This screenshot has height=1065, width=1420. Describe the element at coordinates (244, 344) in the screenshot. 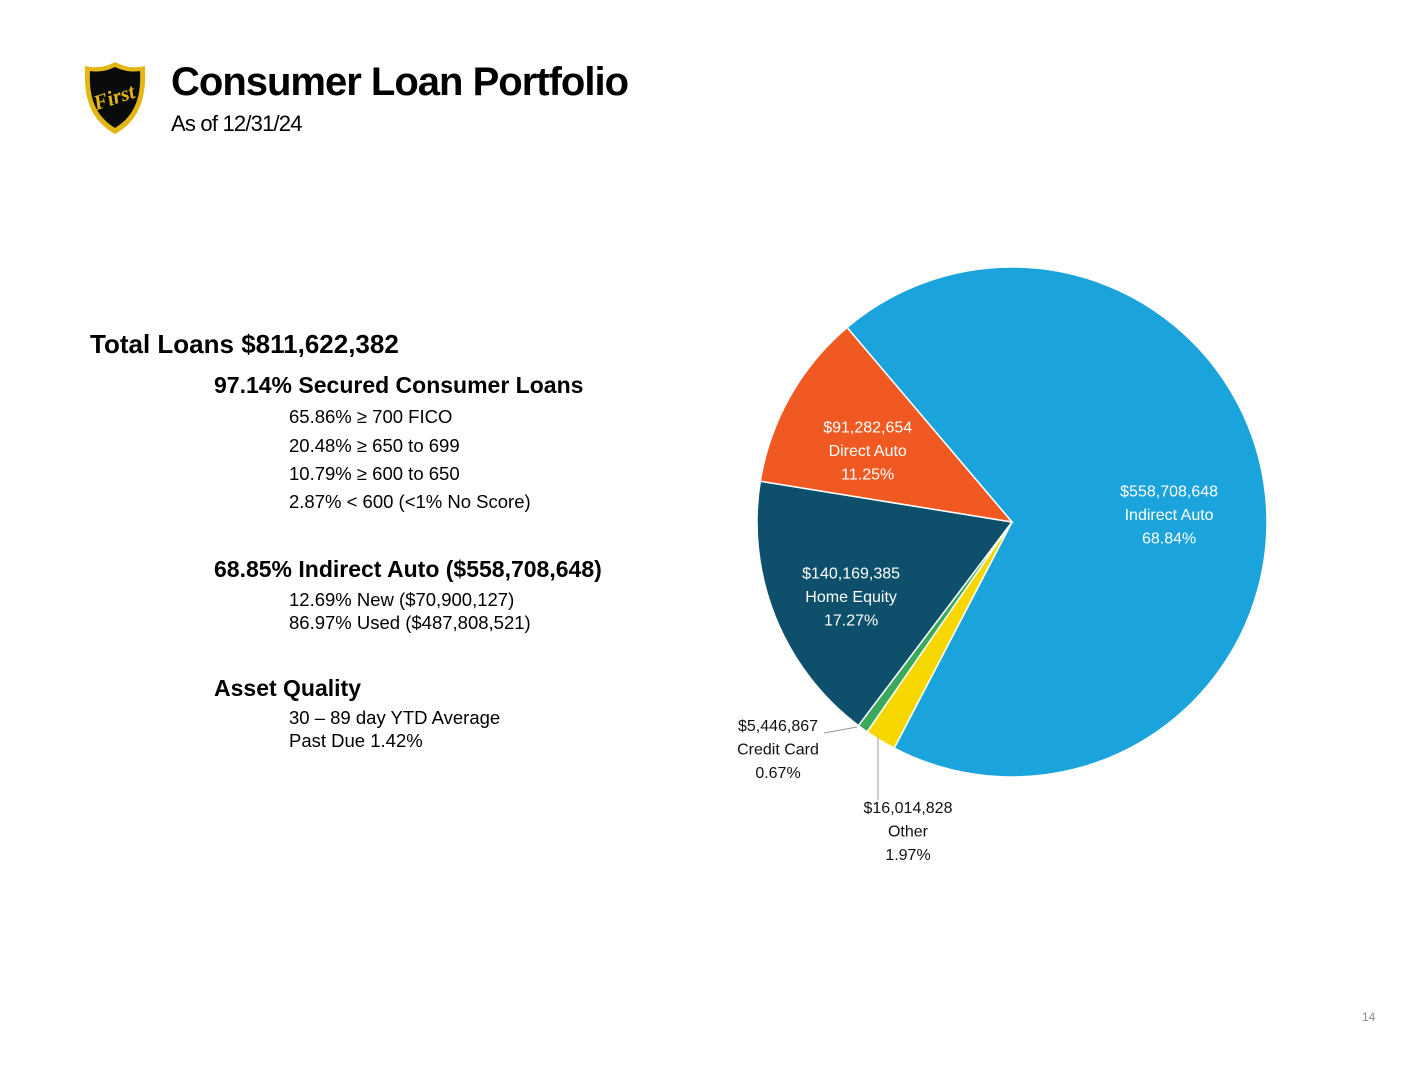

I see `total-loans: Total Loans $811,622,382` at that location.